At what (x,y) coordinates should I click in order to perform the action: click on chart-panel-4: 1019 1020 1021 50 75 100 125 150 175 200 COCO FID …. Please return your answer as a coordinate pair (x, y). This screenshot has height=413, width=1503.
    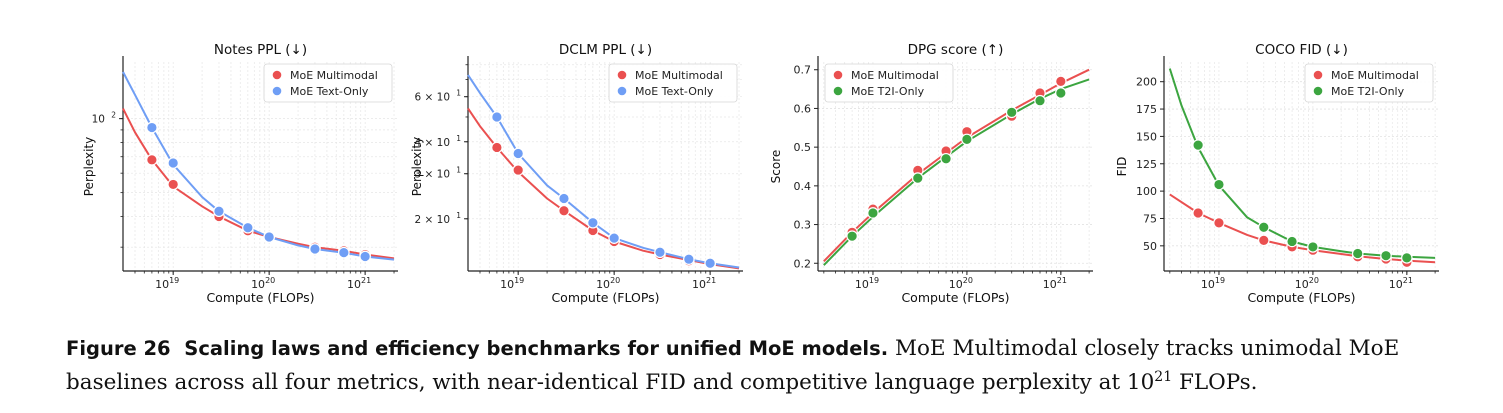
    Looking at the image, I should click on (1277, 173).